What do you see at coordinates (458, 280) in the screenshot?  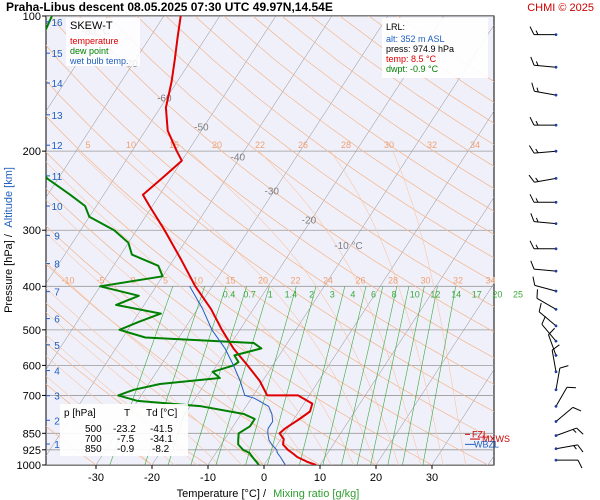 I see `theta-label: 32` at bounding box center [458, 280].